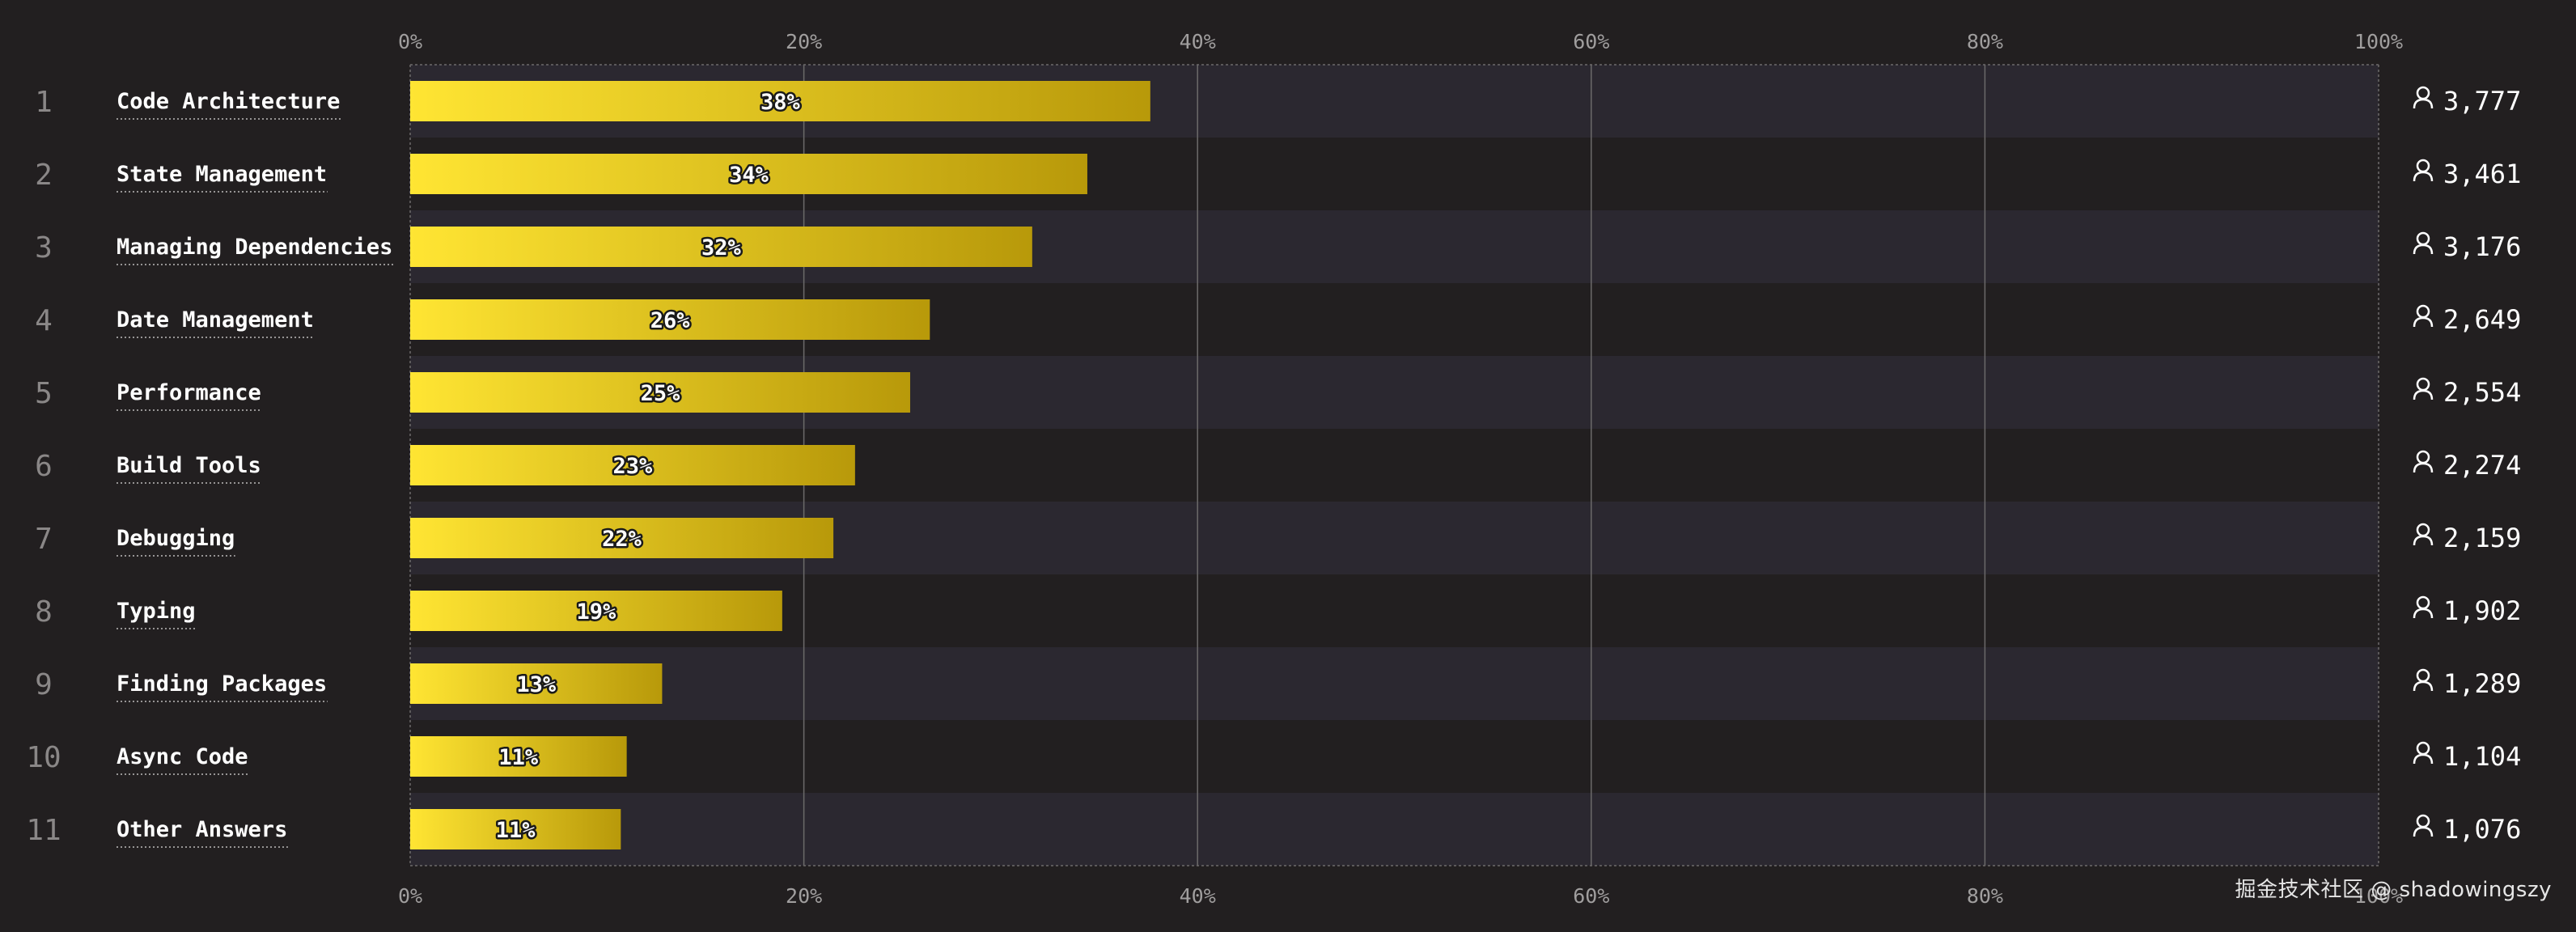  I want to click on x-tick-label-bottom: 20%, so click(804, 896).